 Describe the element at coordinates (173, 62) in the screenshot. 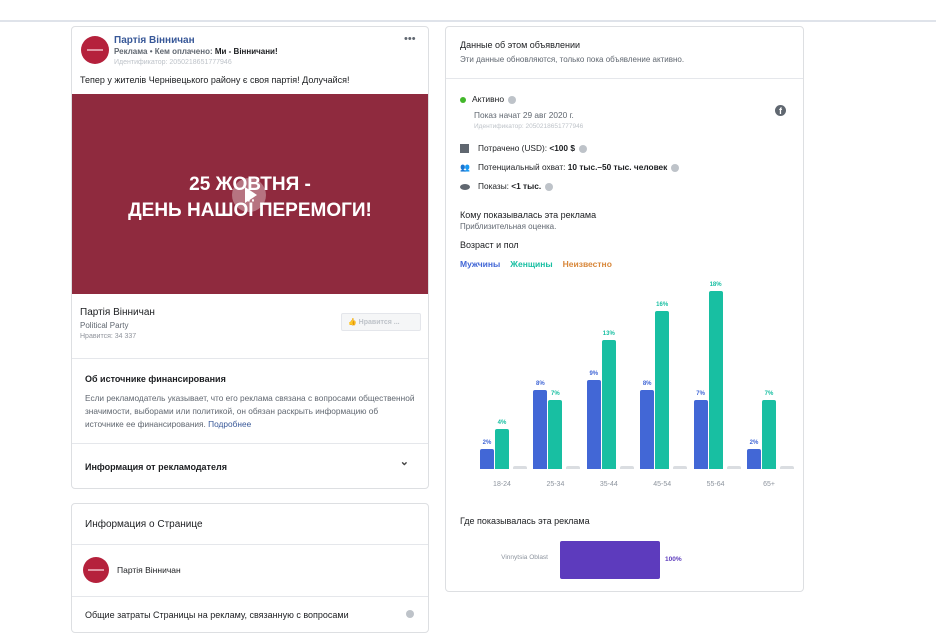

I see `ad-id: Идентификатор: 2050218651777946` at that location.